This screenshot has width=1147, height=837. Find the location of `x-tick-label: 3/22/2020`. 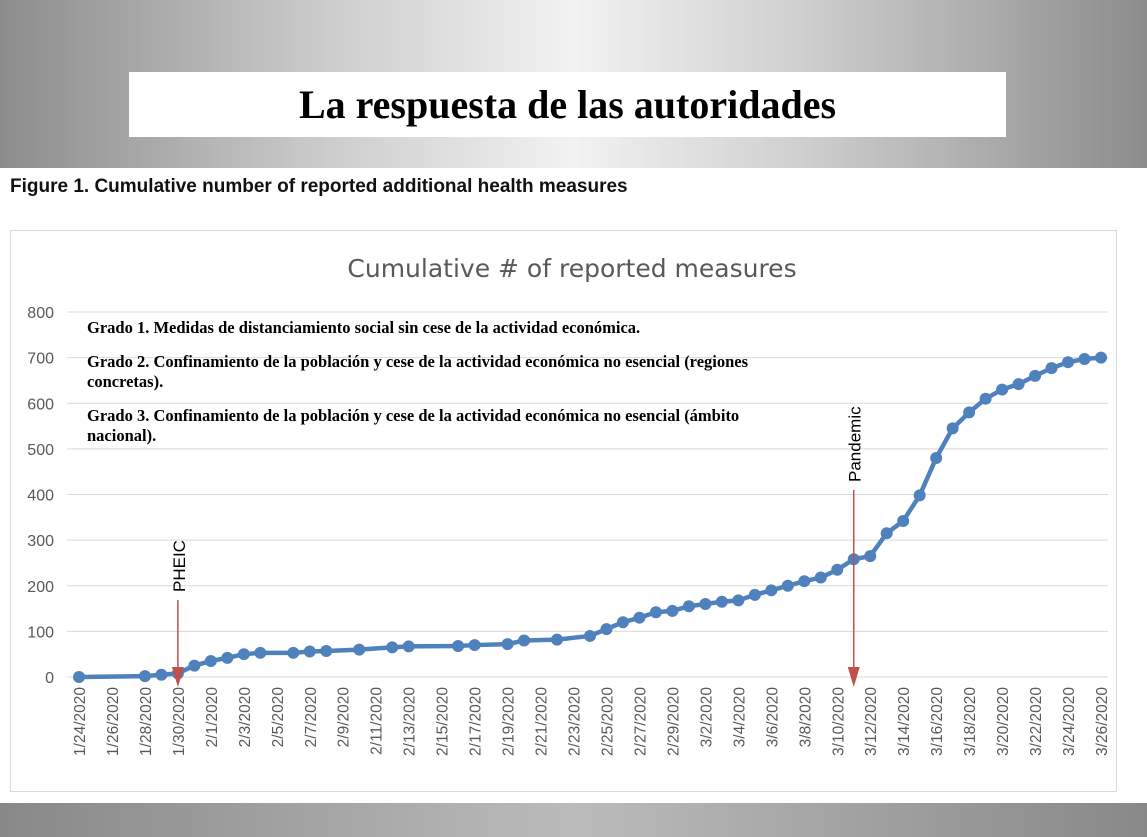

x-tick-label: 3/22/2020 is located at coordinates (1036, 721).